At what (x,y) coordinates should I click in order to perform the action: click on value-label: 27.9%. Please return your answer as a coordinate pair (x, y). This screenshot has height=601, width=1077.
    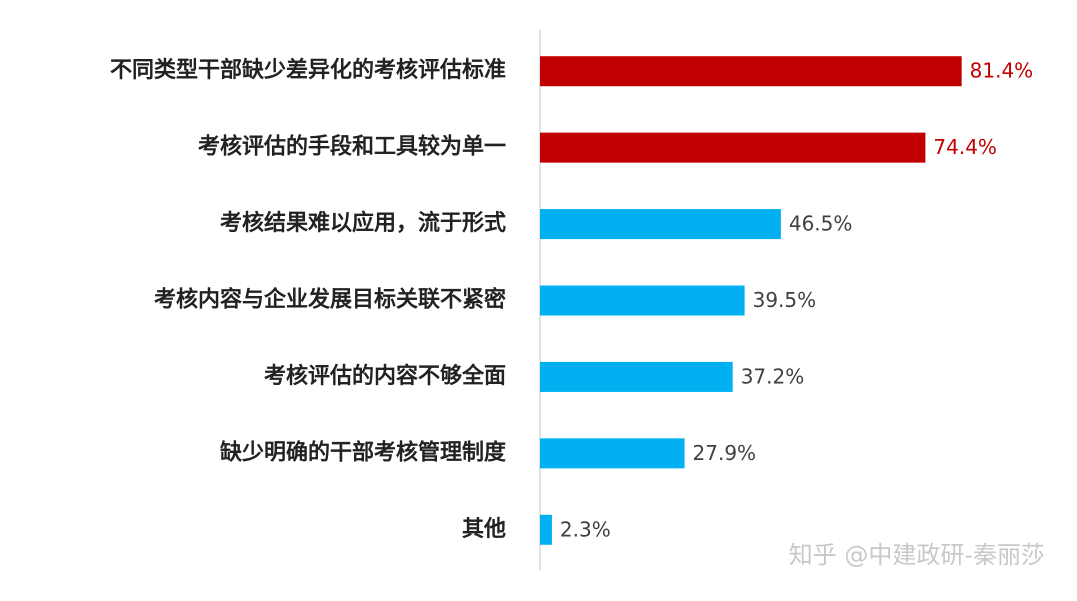
    Looking at the image, I should click on (725, 453).